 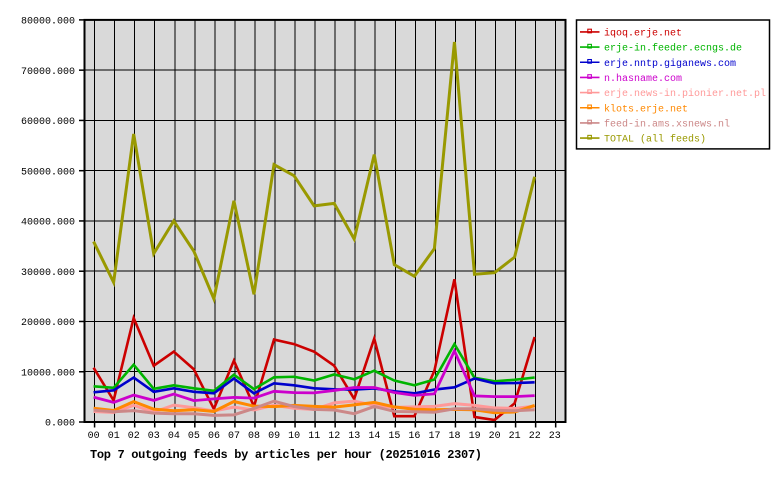 I want to click on svg-text: 60000.000, so click(x=48, y=122).